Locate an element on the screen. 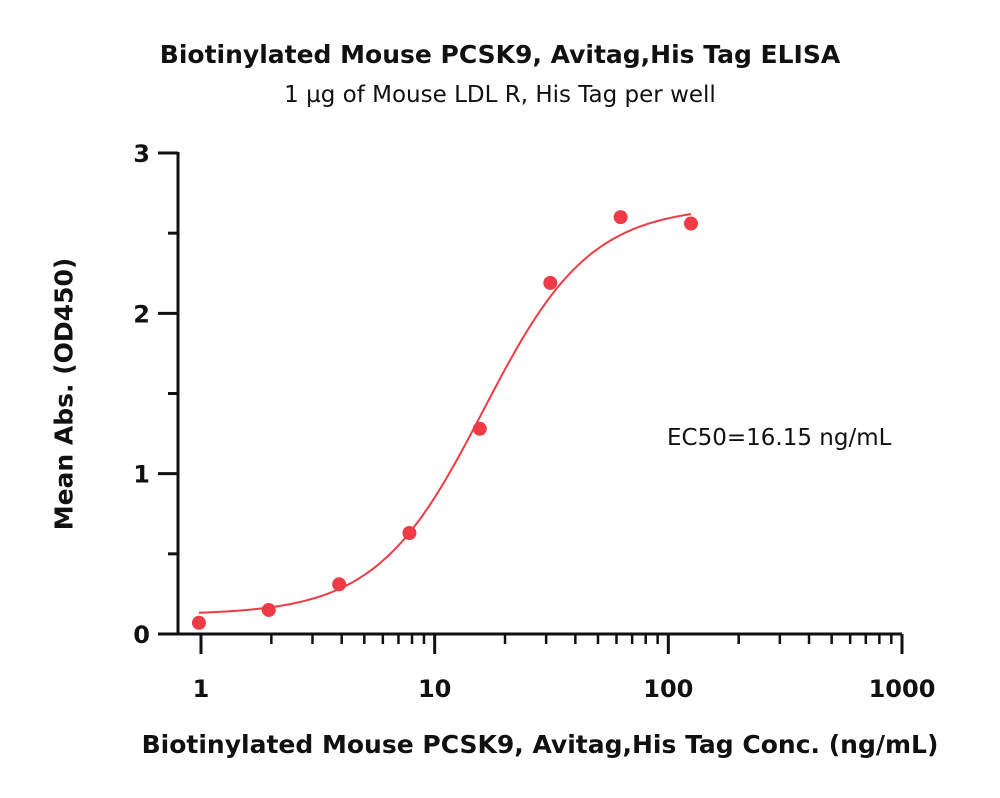 The image size is (1000, 798). x-tick-label-10: 10 is located at coordinates (434, 689).